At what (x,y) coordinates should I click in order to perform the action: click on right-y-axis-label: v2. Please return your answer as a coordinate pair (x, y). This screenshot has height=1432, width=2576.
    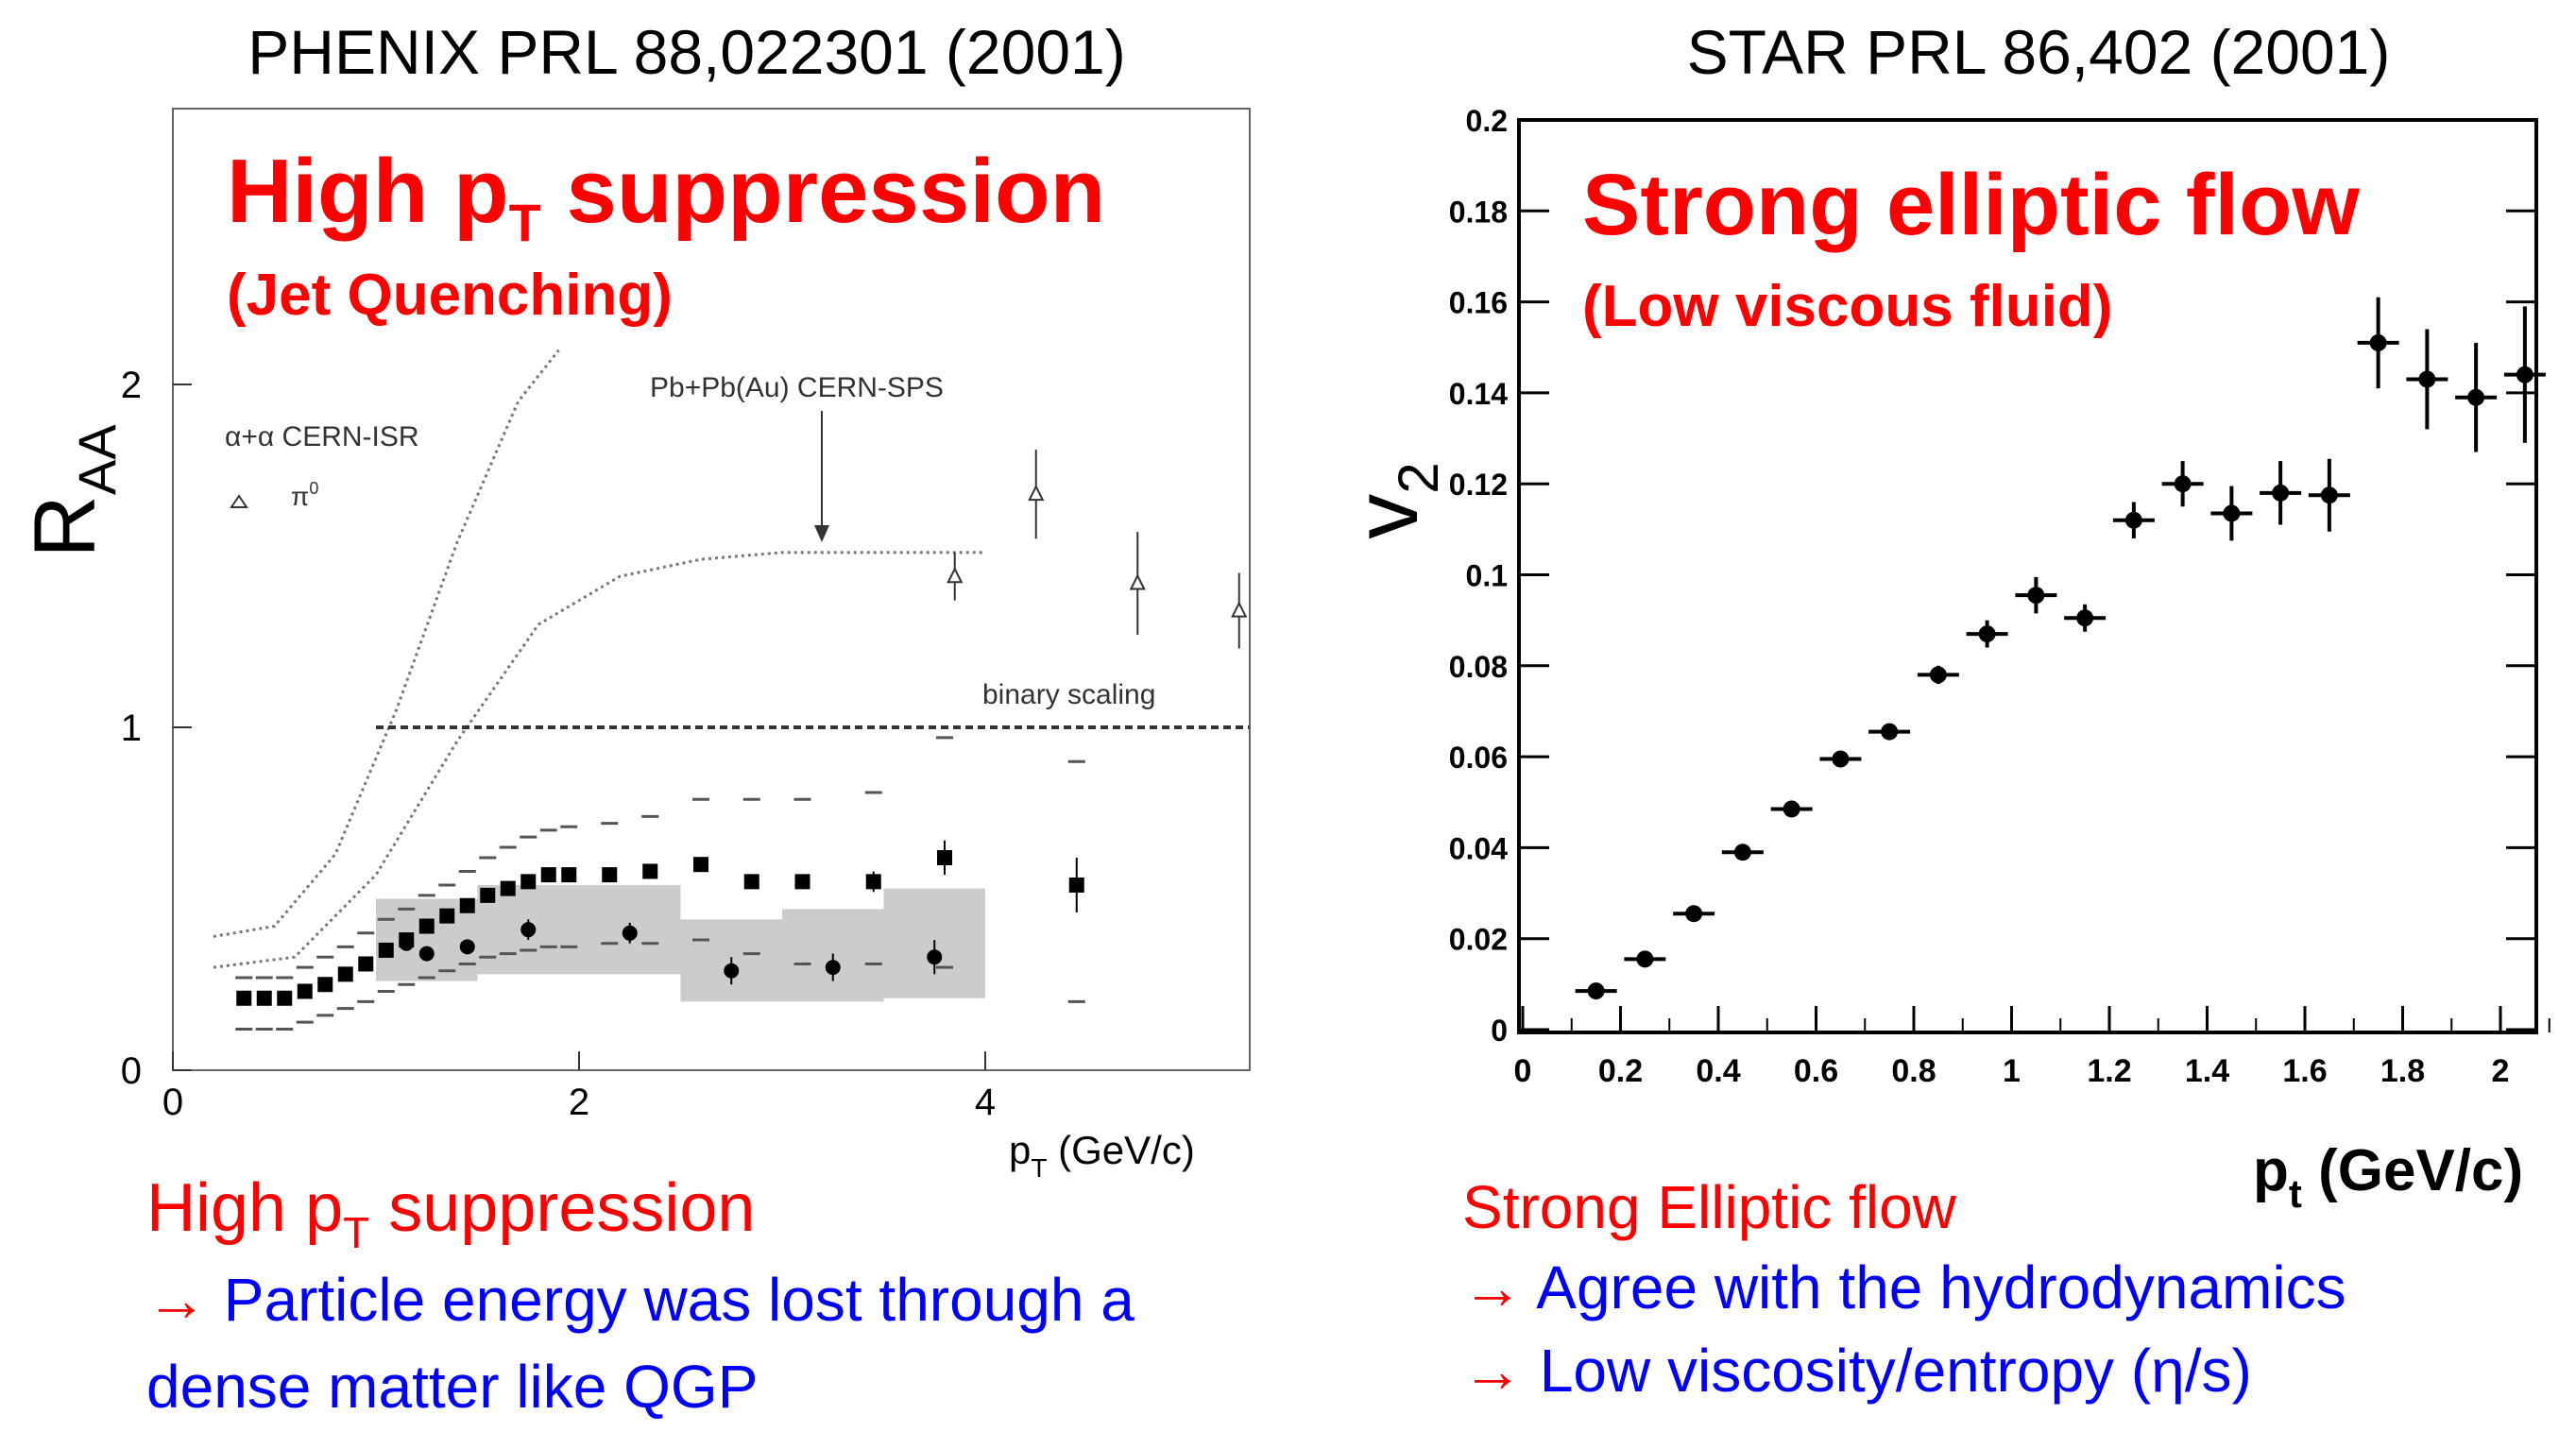
    Looking at the image, I should click on (1393, 500).